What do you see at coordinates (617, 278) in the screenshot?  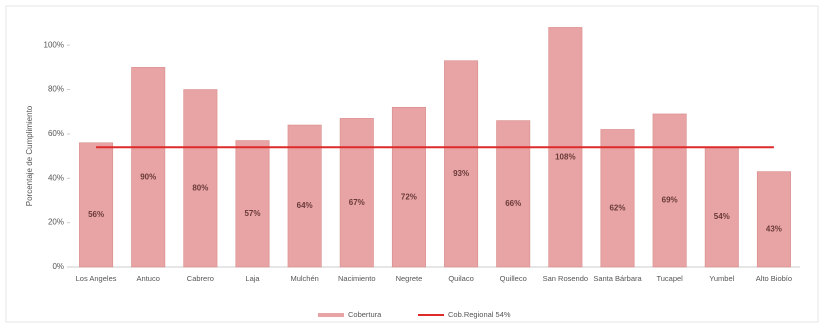 I see `x-tick-label: Santa Bárbara` at bounding box center [617, 278].